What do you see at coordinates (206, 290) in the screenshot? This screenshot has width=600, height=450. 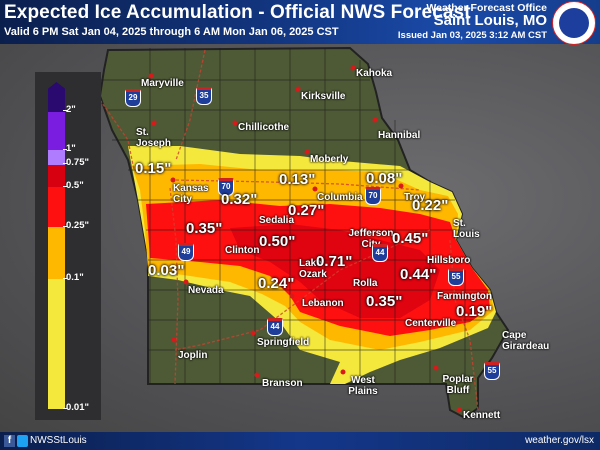 I see `city-label: Nevada` at bounding box center [206, 290].